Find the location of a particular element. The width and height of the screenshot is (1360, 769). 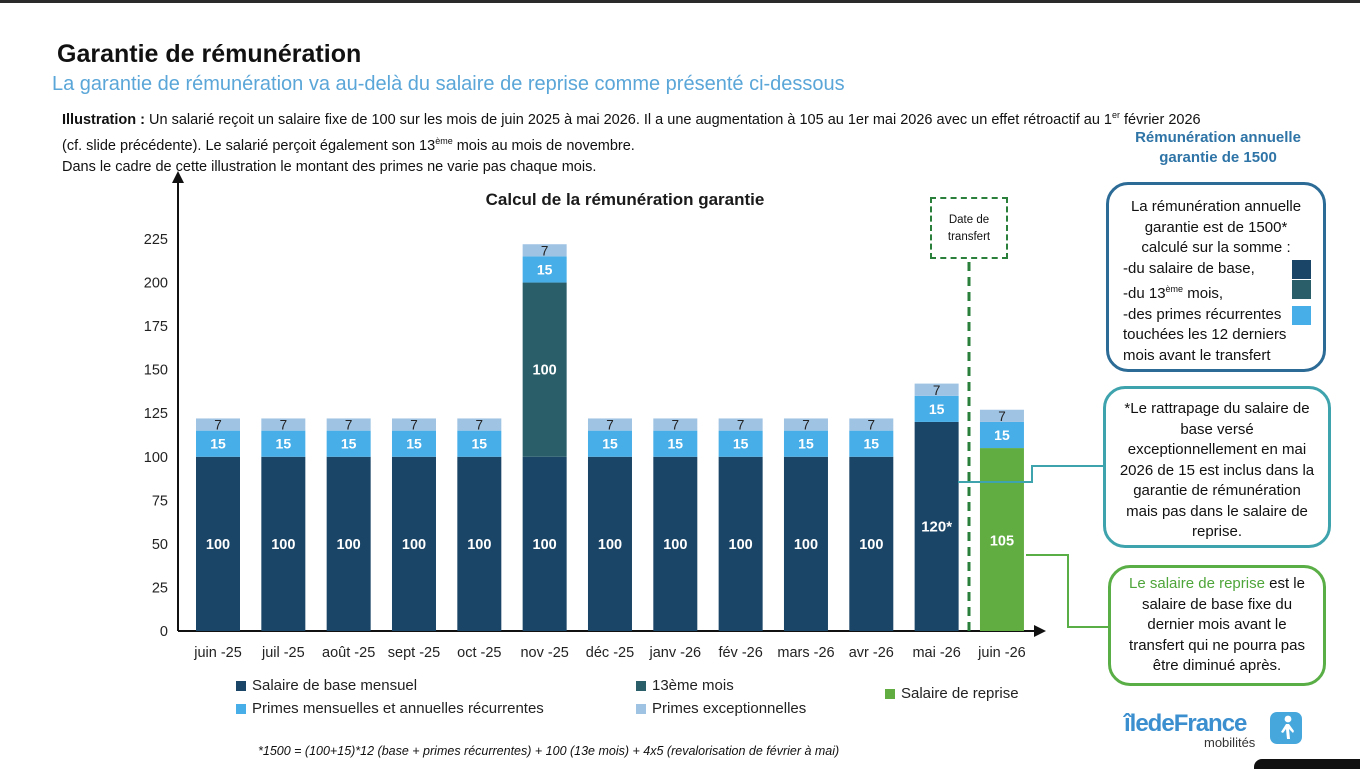

y-tick-label: 50 is located at coordinates (160, 545).